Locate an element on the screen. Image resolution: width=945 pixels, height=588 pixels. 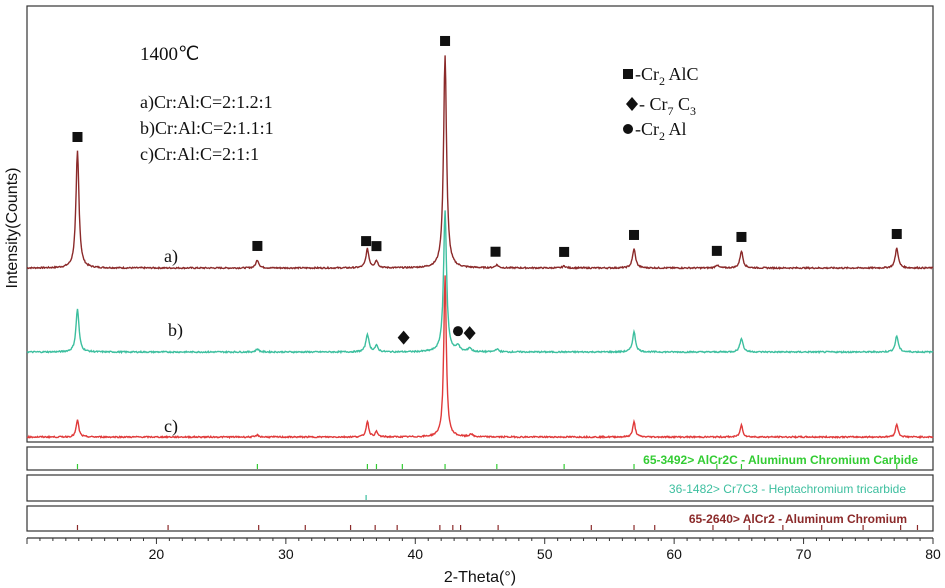
composition-label-b: b)Cr:Al:C=2:1.1:1 is located at coordinates (207, 128).